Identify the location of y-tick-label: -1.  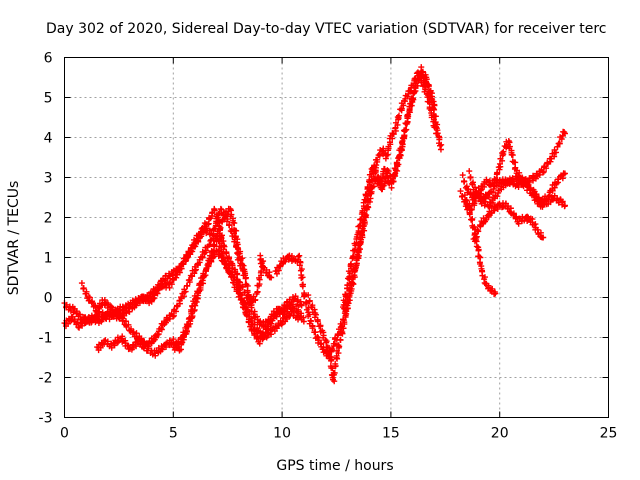
(46, 339).